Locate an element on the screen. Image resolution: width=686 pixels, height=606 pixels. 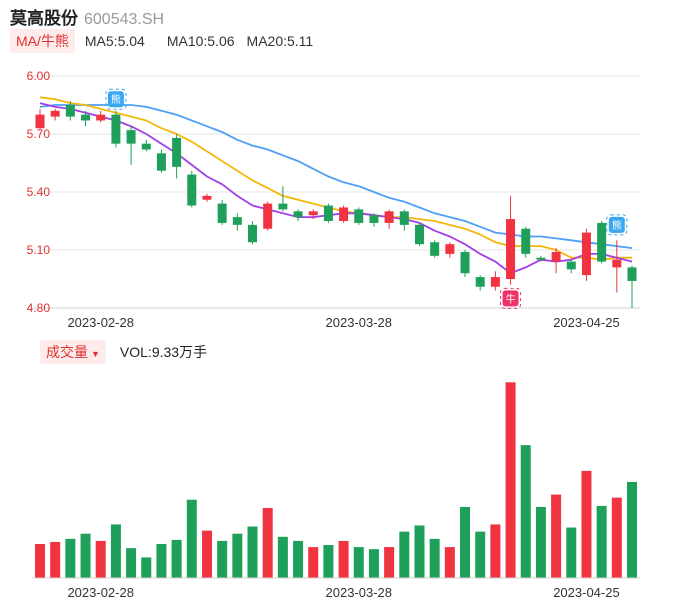
y-tick-label: 5.40 is located at coordinates (39, 192).